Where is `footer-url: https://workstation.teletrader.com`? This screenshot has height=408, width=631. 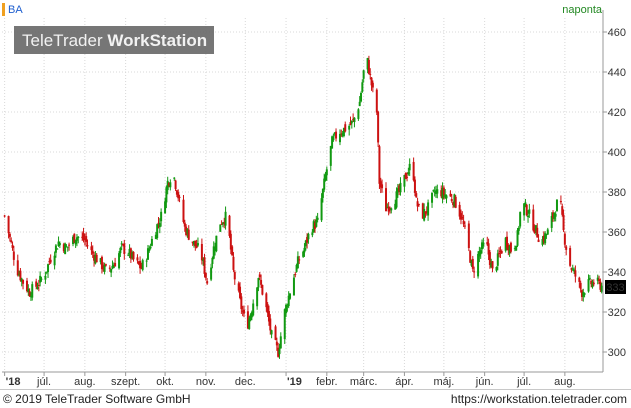
footer-url: https://workstation.teletrader.com is located at coordinates (538, 399).